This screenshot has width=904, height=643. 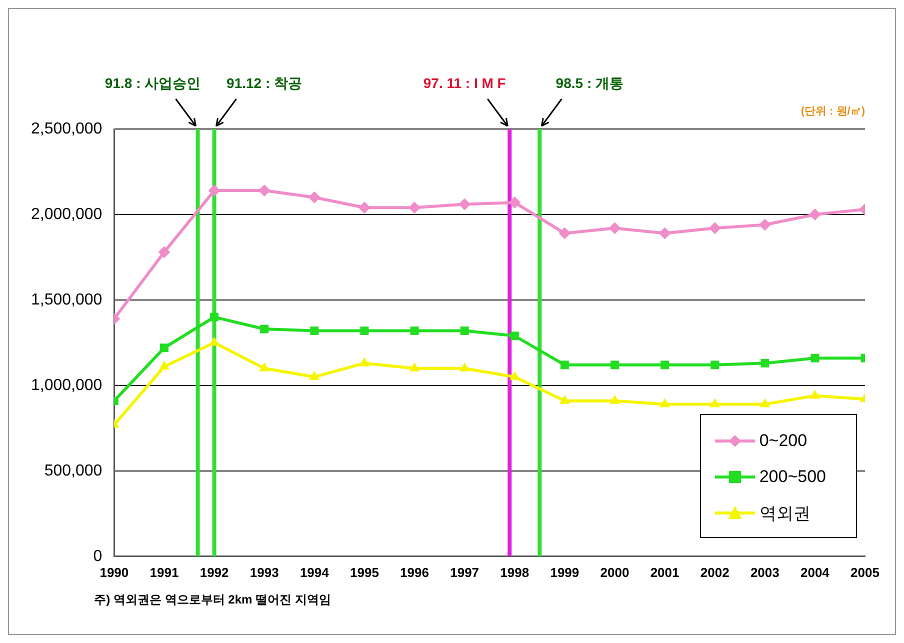 What do you see at coordinates (315, 572) in the screenshot?
I see `x-tick-label: 1994` at bounding box center [315, 572].